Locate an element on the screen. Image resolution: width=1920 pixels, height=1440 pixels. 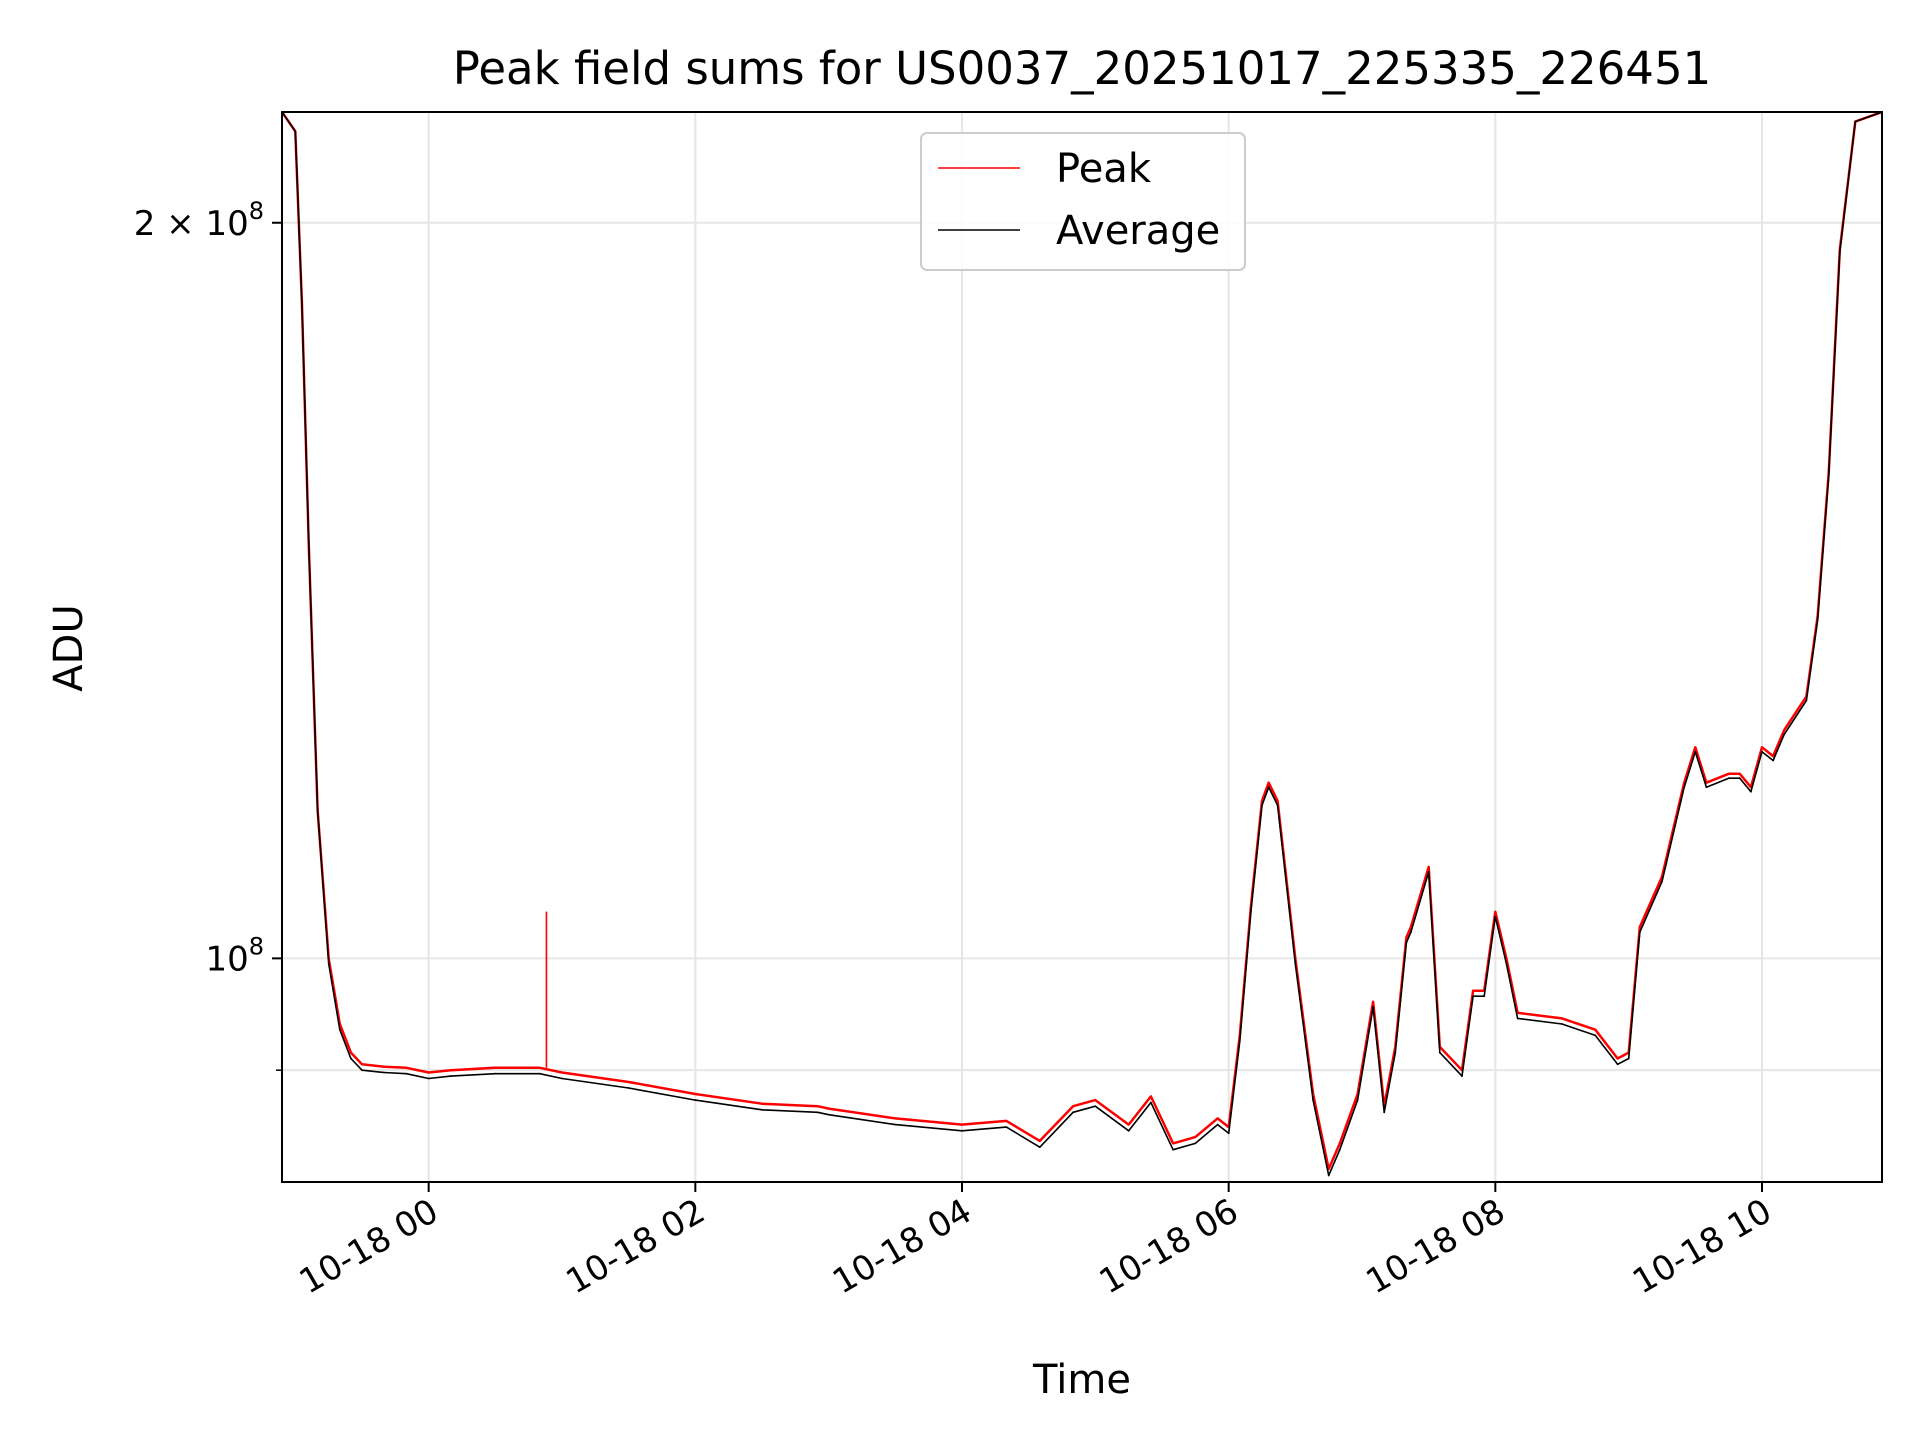
x-tick-label: 10-18 00 is located at coordinates (369, 1246).